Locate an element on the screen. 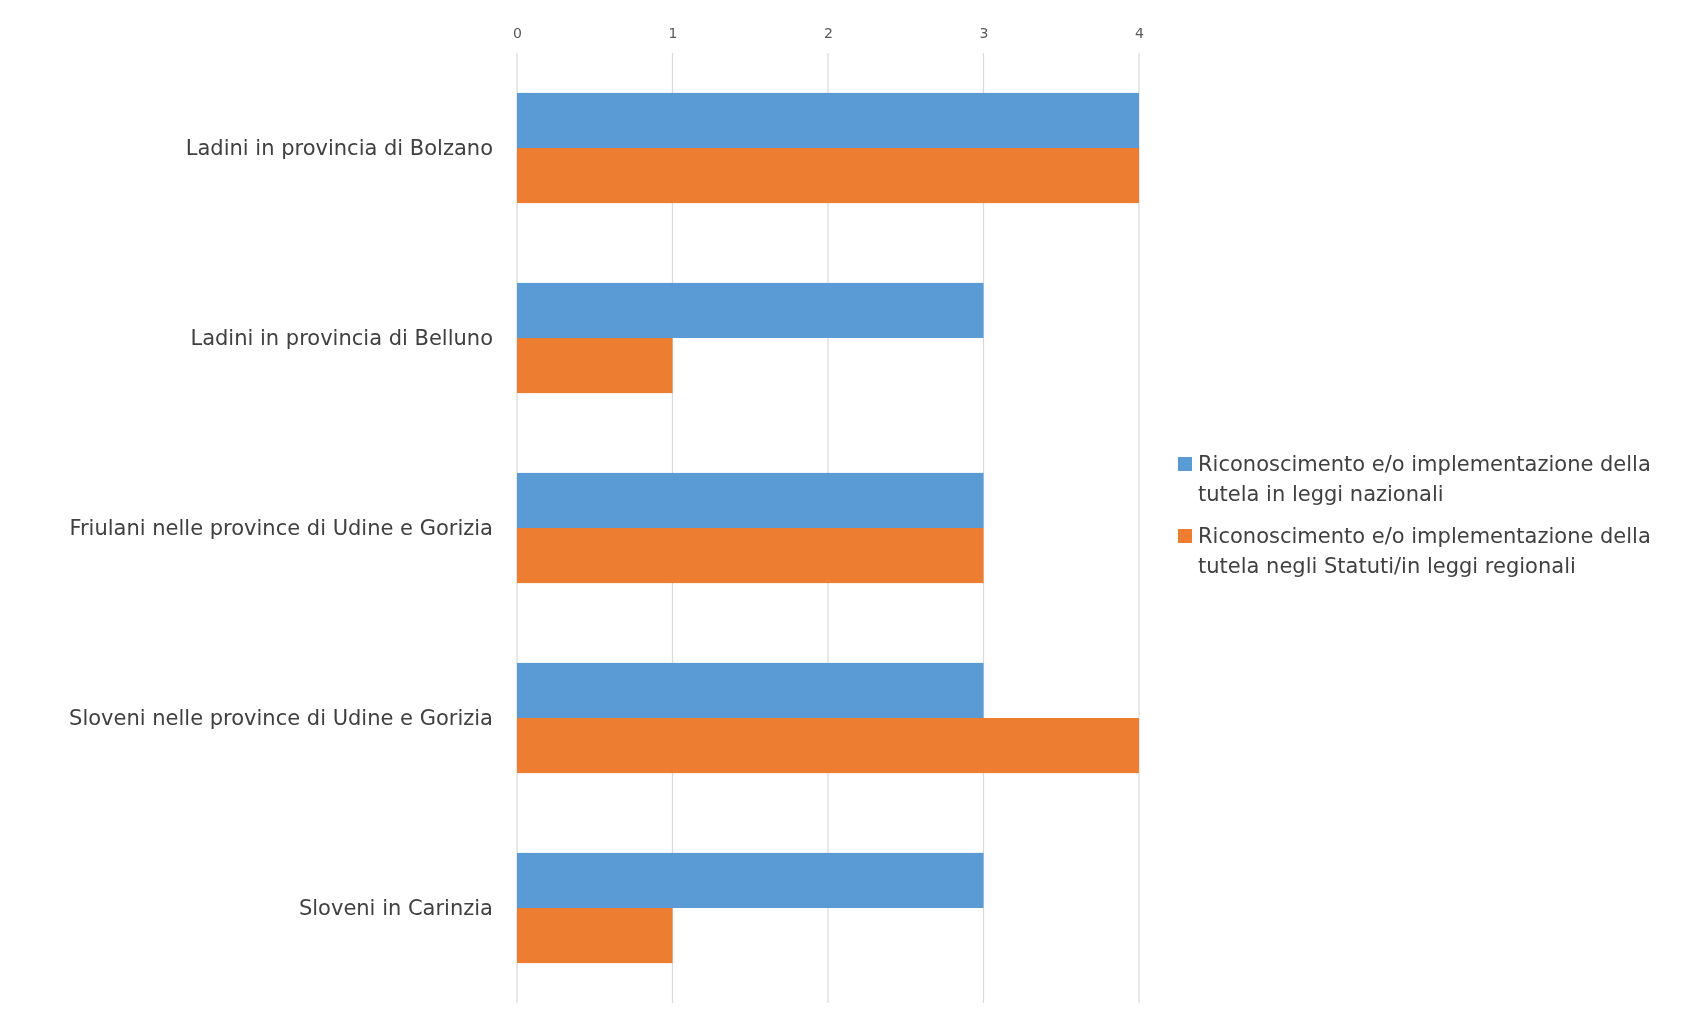 The height and width of the screenshot is (1013, 1692). y-tick-label: Ladini in provincia di Bolzano is located at coordinates (339, 148).